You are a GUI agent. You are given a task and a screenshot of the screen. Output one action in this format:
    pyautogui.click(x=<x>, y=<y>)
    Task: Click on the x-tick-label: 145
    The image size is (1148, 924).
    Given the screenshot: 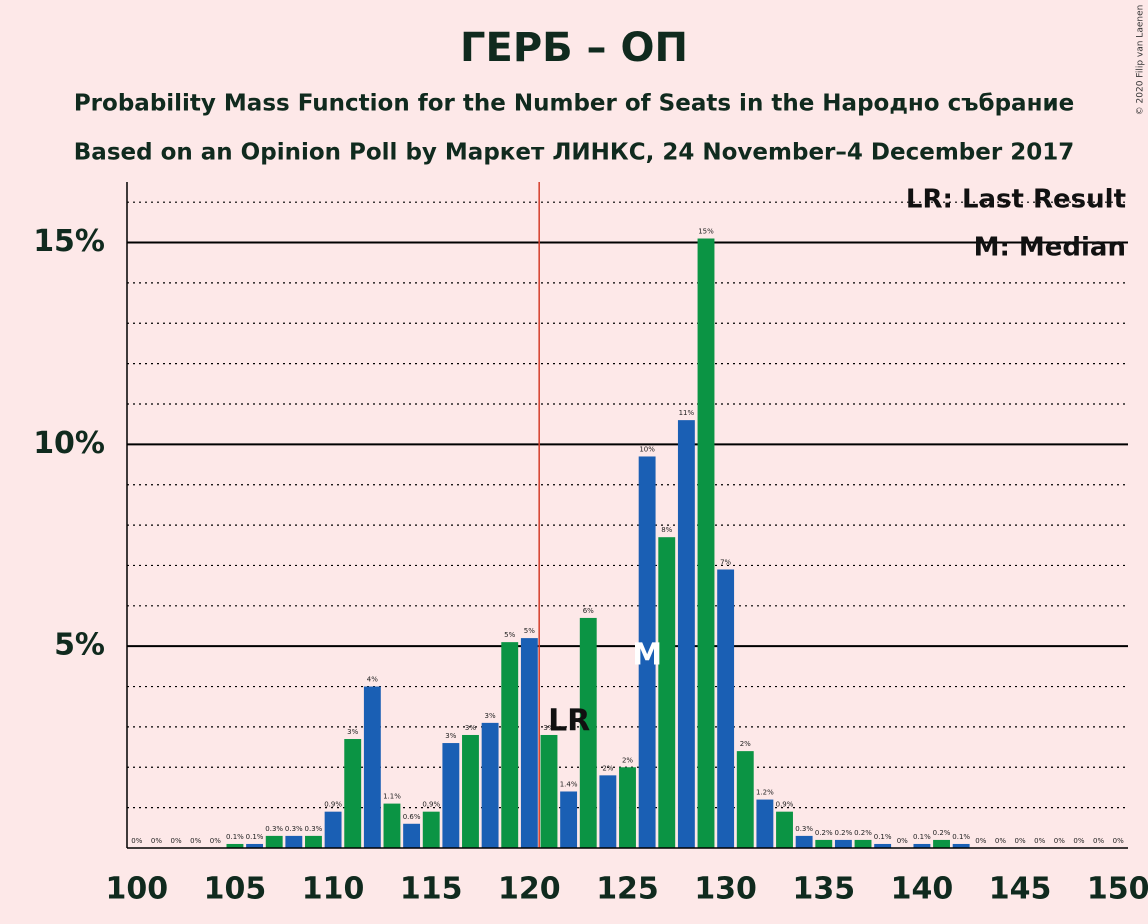 What is the action you would take?
    pyautogui.click(x=1020, y=889)
    